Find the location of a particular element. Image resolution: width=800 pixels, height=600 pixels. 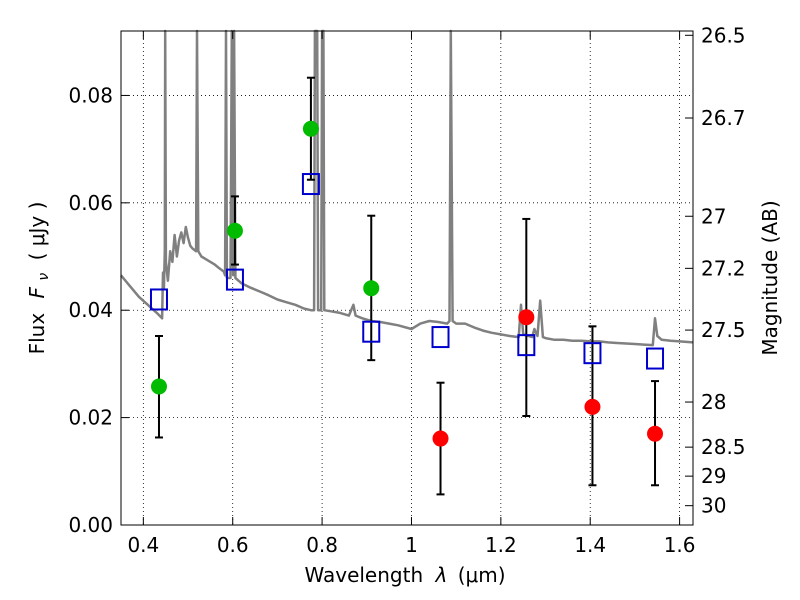

magnitude-tick-label: 27 is located at coordinates (713, 216).